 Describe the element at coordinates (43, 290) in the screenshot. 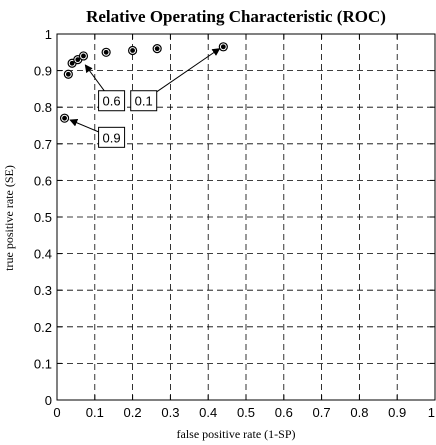

I see `y-tick-label: 0.3` at that location.